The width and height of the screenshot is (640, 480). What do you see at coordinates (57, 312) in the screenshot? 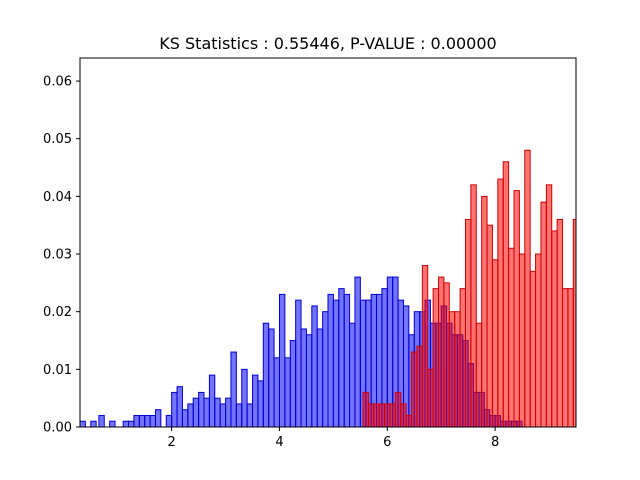
I see `y-tick-label: 0.02` at bounding box center [57, 312].